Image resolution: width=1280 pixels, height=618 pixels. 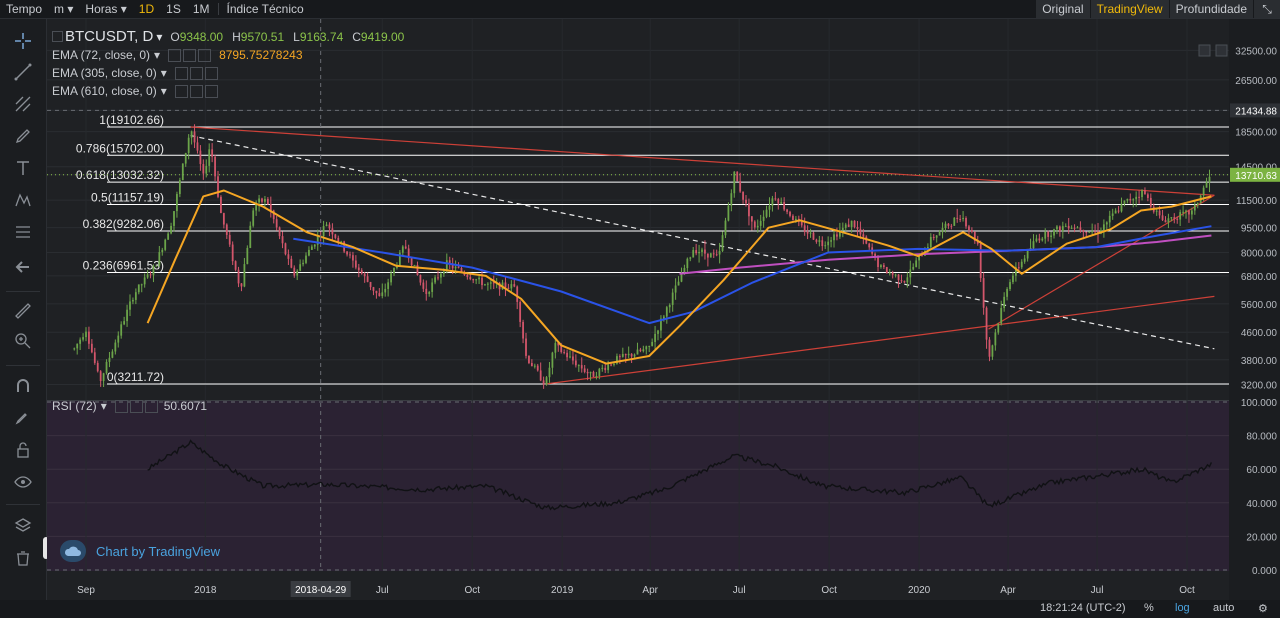 What do you see at coordinates (23, 418) in the screenshot?
I see `stay-drawing-tool` at bounding box center [23, 418].